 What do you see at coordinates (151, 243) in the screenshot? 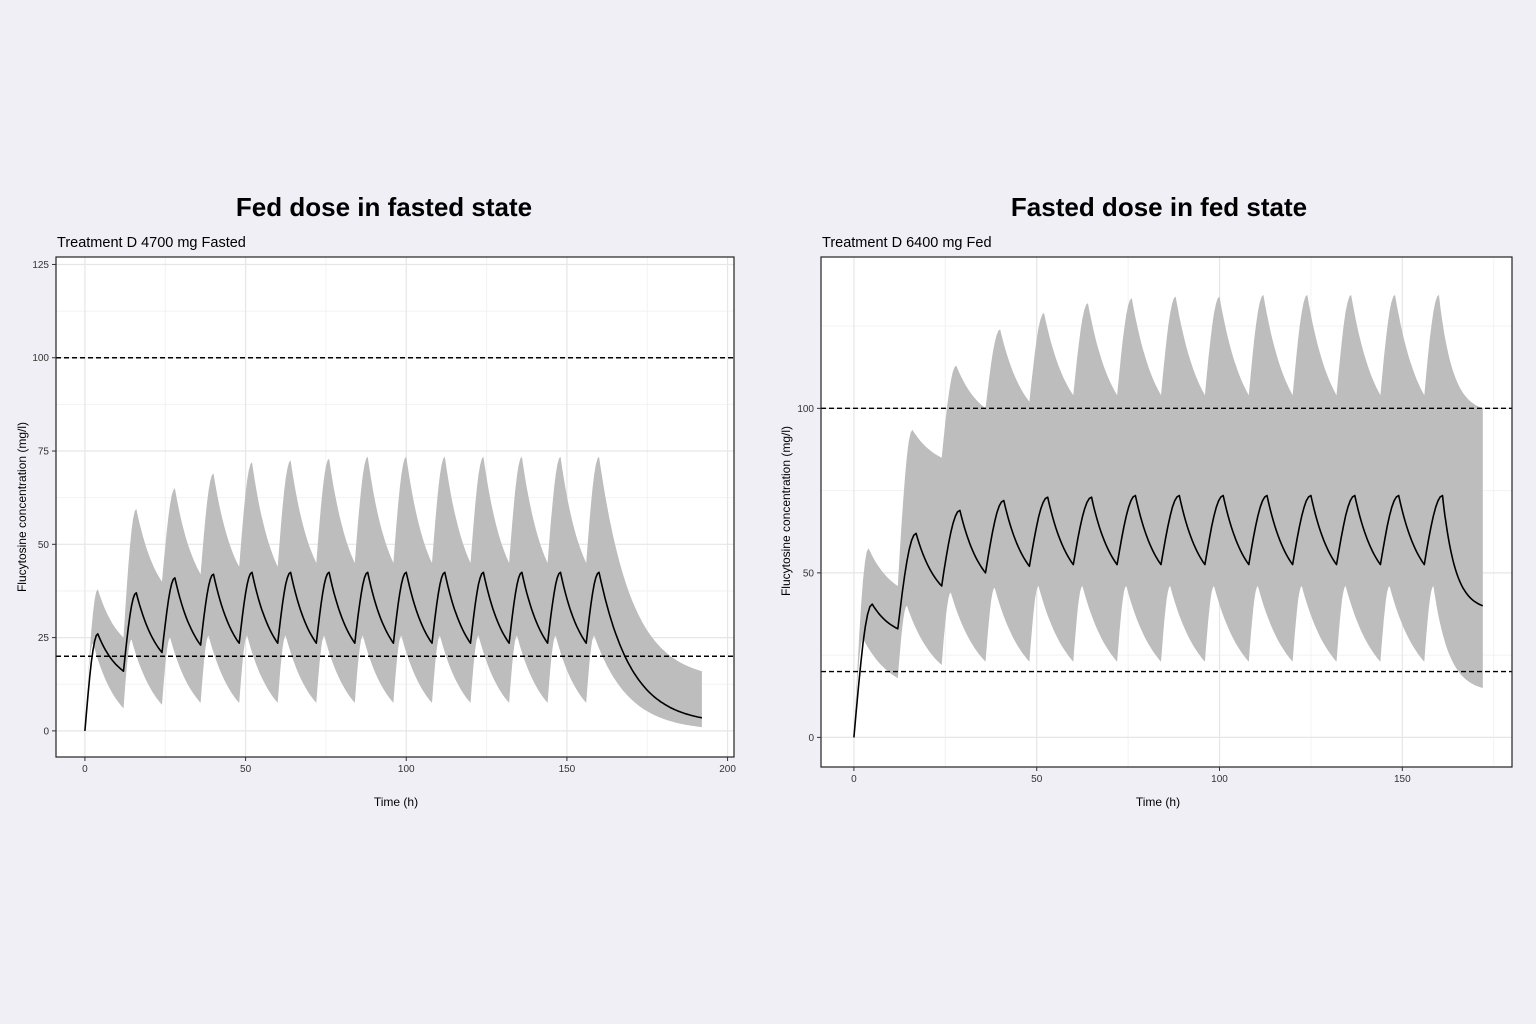
I see `chart-1-subtitle: Treatment D 4700 mg Fasted` at bounding box center [151, 243].